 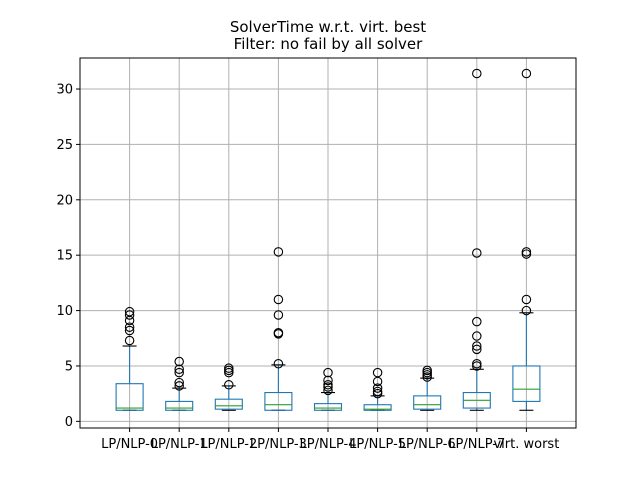 What do you see at coordinates (328, 27) in the screenshot?
I see `chart-title: SolverTime w.r.t. virt. best` at bounding box center [328, 27].